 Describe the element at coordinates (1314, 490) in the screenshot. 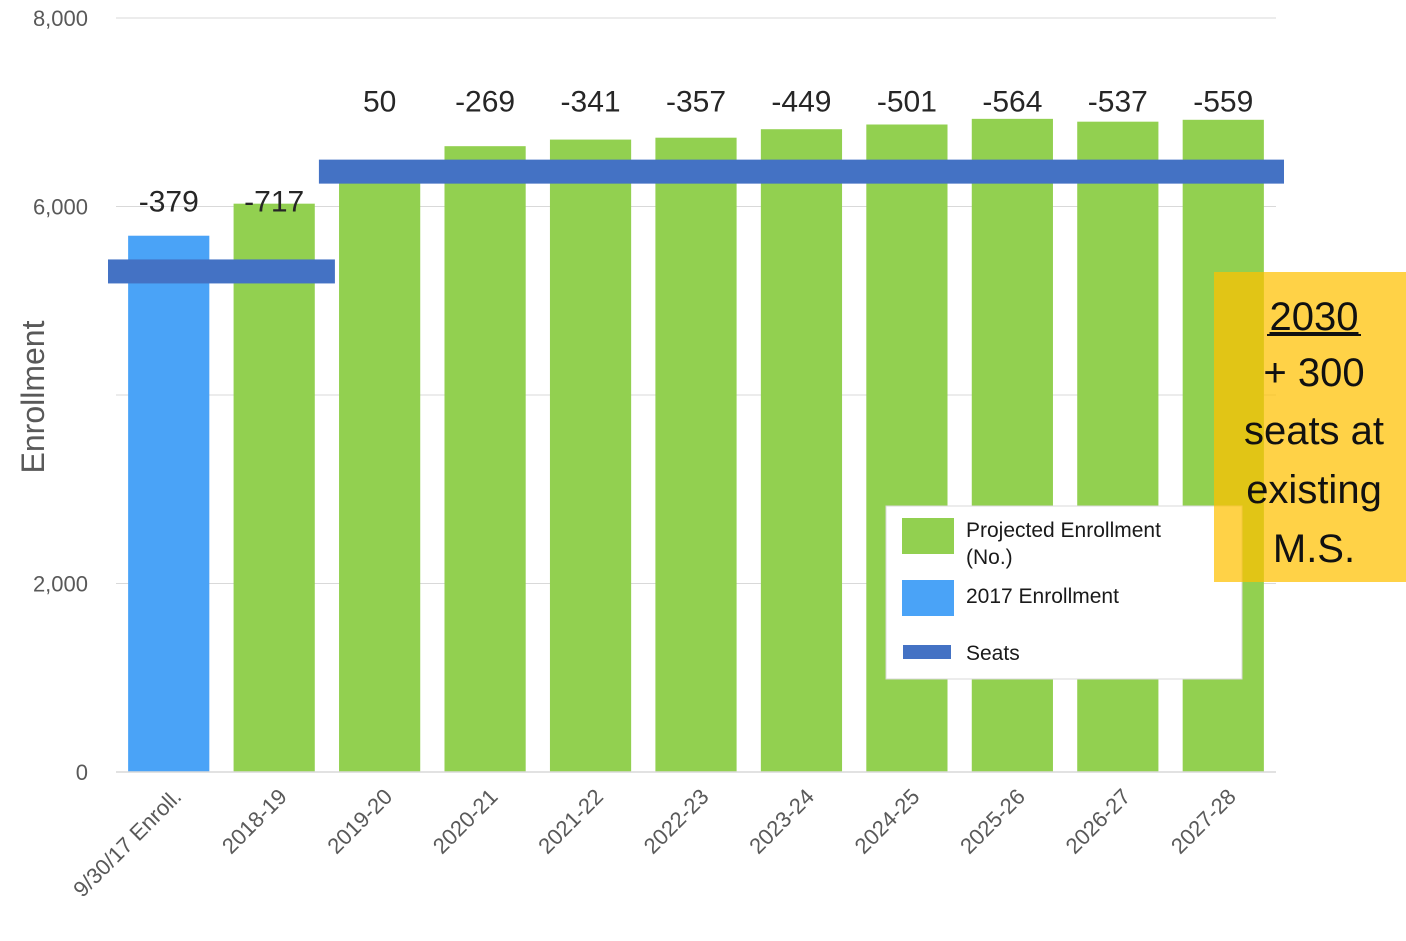

I see `annotation-line: existing` at that location.